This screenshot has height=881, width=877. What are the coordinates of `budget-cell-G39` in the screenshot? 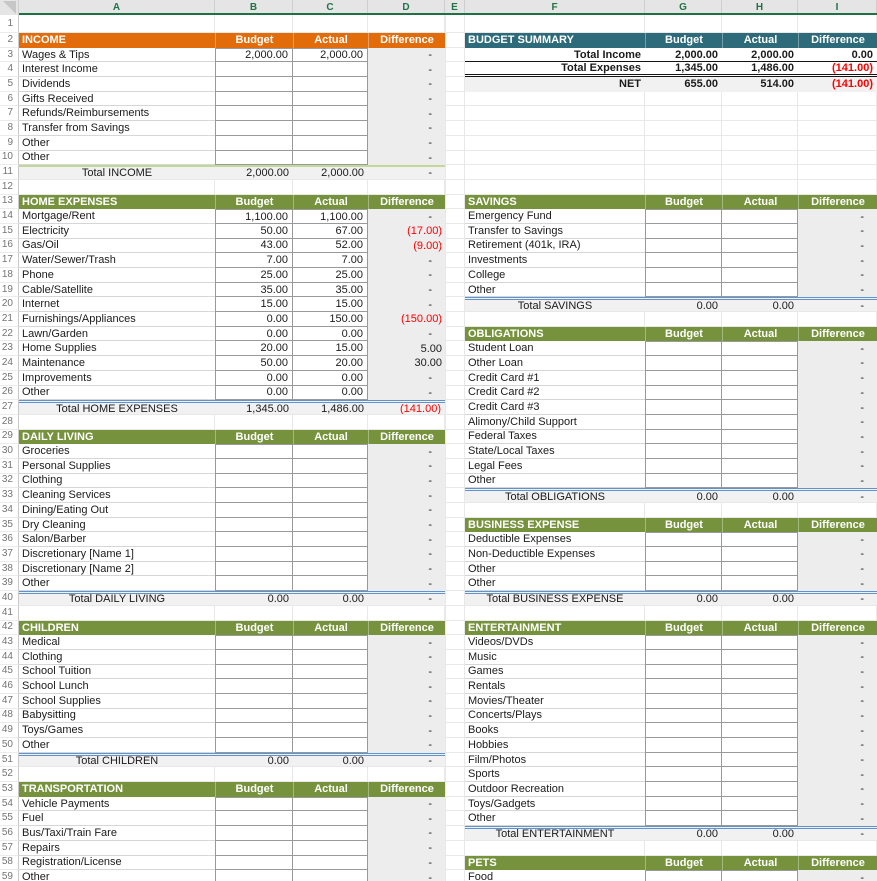 It's located at (683, 584).